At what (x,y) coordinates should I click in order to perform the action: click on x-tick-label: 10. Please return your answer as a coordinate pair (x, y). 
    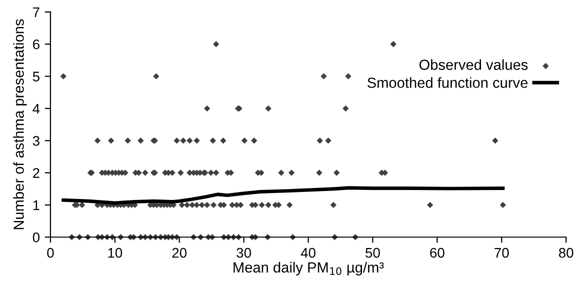
    Looking at the image, I should click on (115, 253).